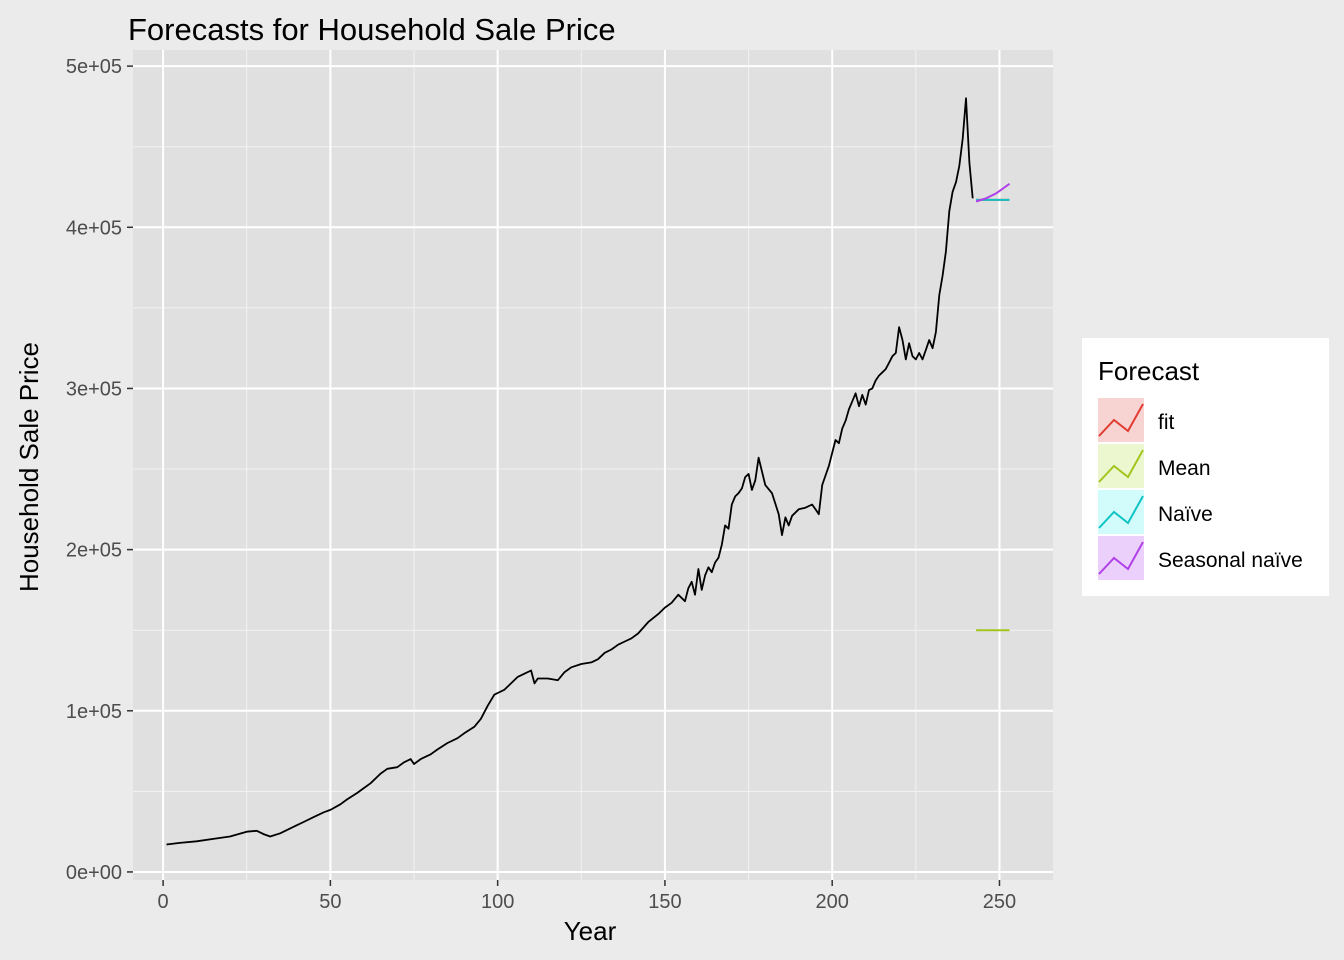  What do you see at coordinates (330, 902) in the screenshot?
I see `x-tick-label: 50` at bounding box center [330, 902].